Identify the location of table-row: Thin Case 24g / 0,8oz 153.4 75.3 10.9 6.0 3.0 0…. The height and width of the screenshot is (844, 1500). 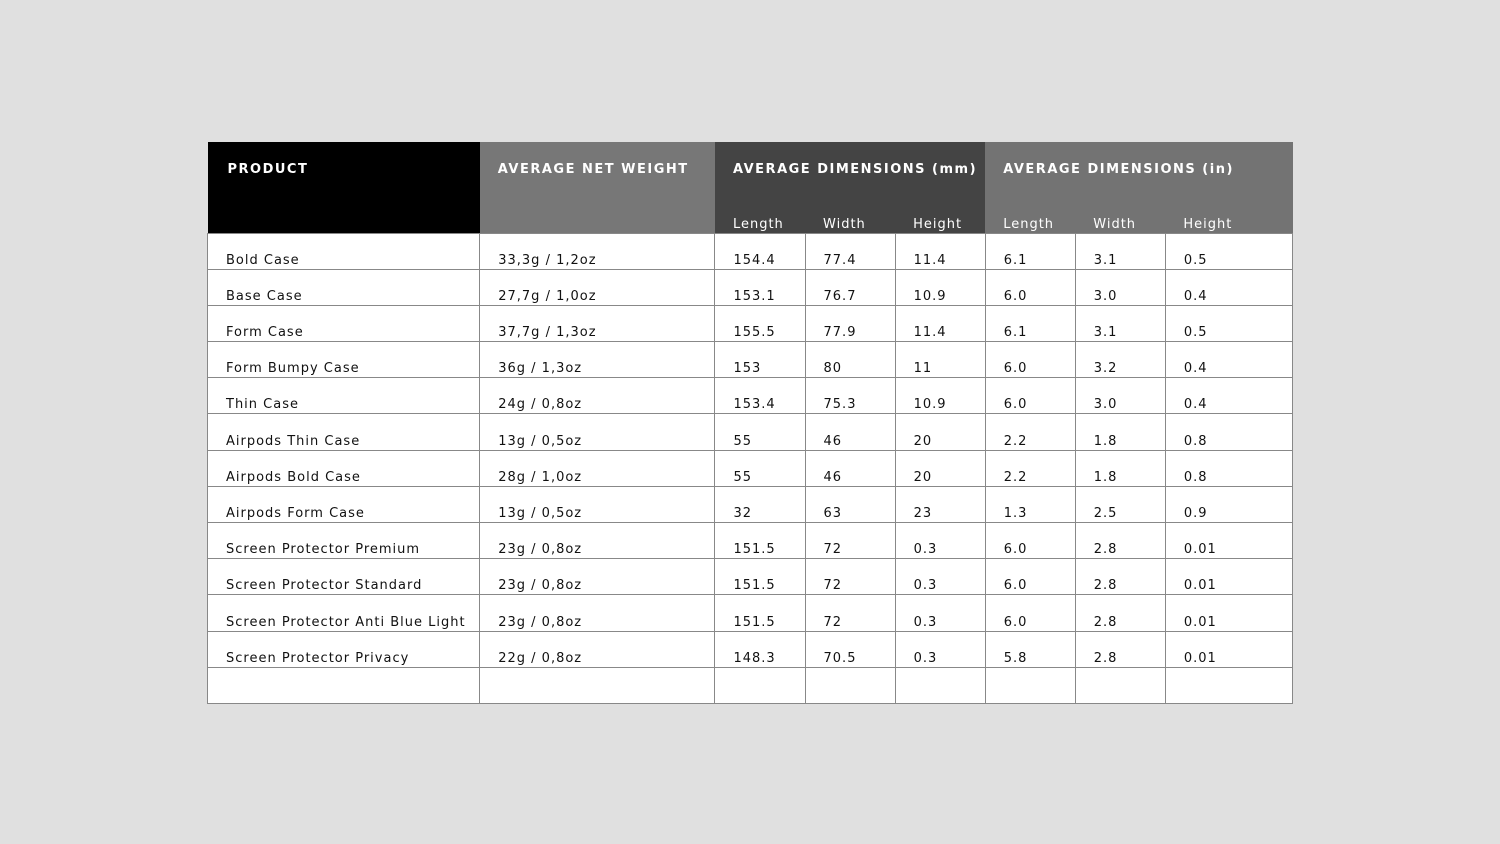
(750, 396).